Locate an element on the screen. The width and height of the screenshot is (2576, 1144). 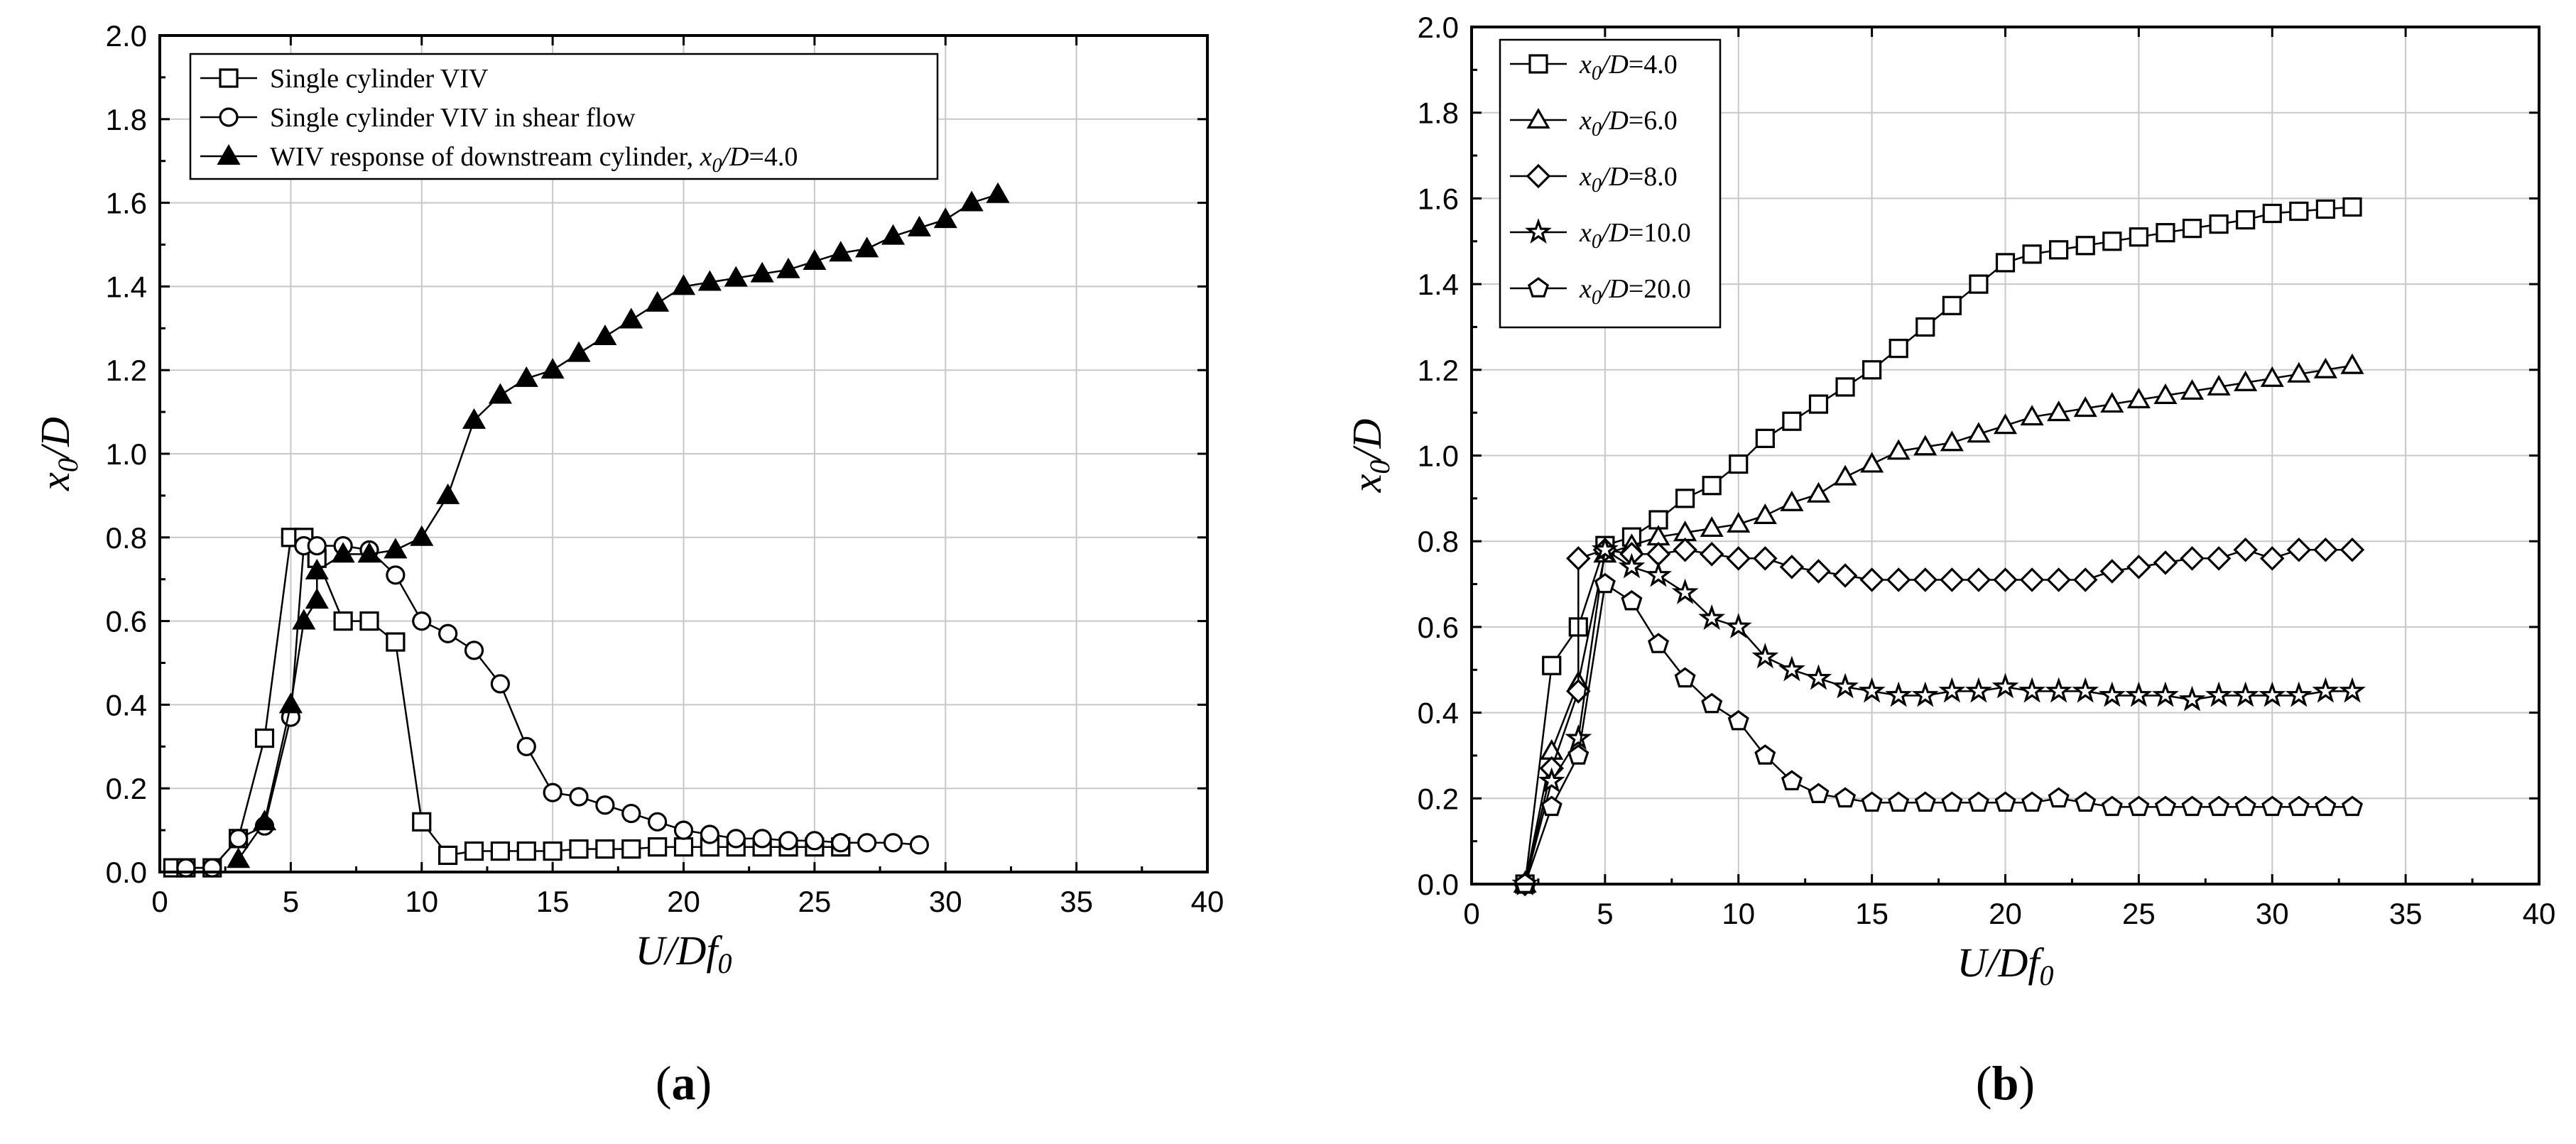
x-tick-label: 10 is located at coordinates (421, 901).